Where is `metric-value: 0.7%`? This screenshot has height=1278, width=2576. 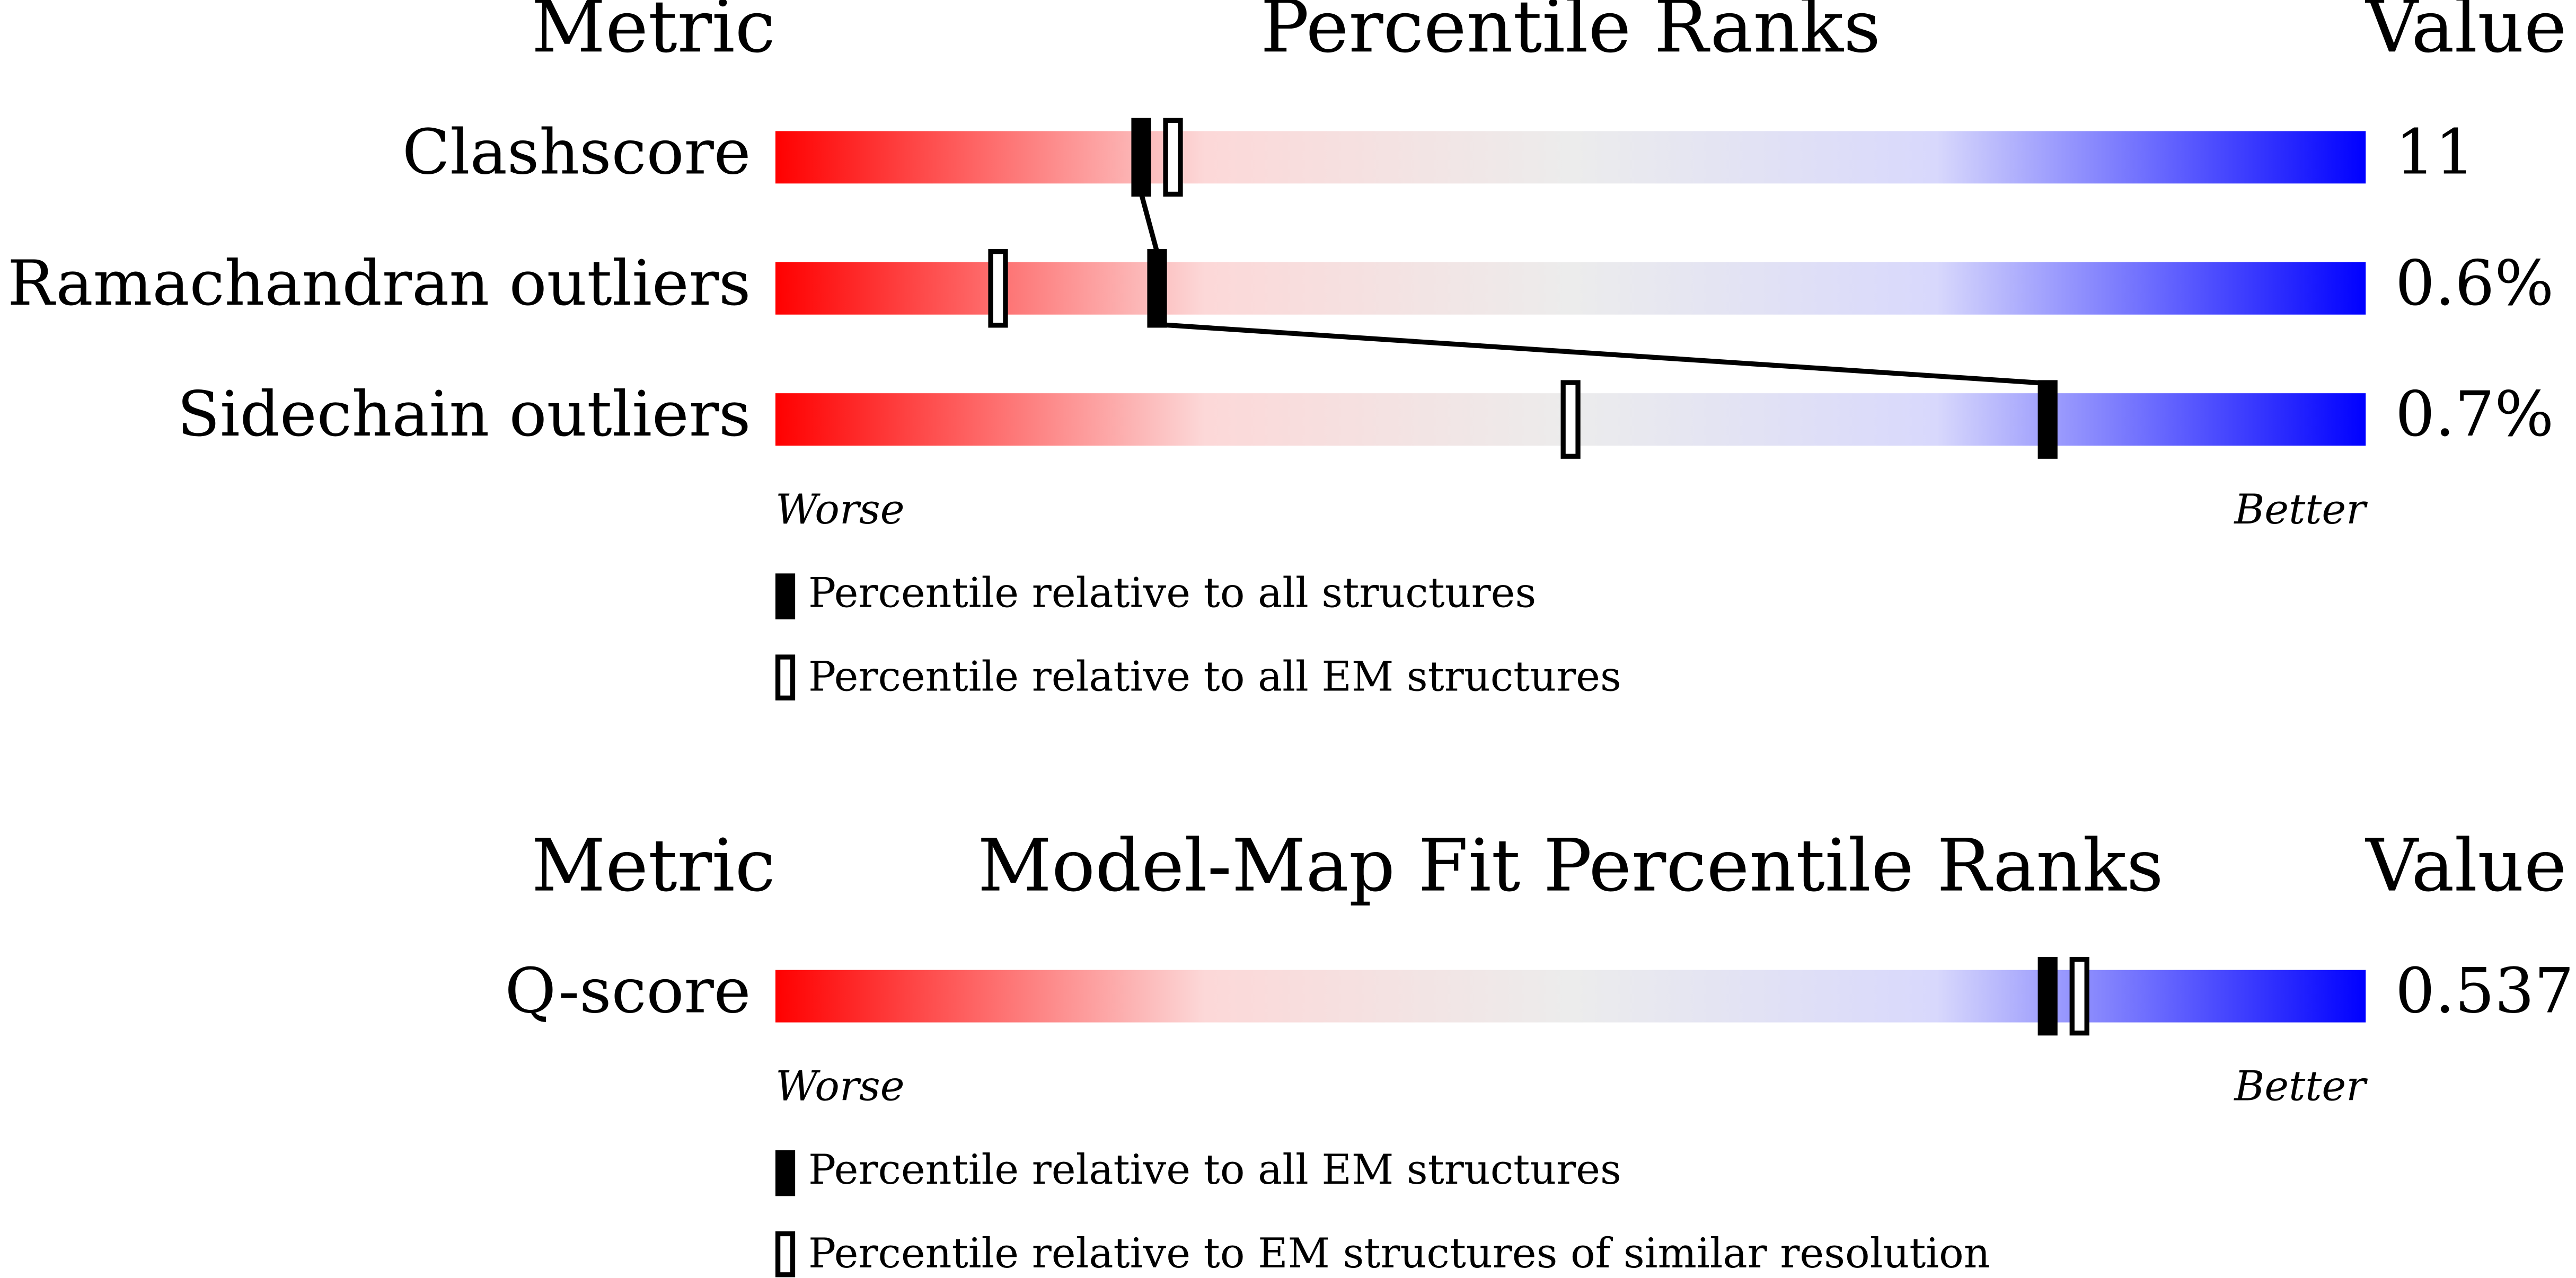
metric-value: 0.7% is located at coordinates (2474, 414).